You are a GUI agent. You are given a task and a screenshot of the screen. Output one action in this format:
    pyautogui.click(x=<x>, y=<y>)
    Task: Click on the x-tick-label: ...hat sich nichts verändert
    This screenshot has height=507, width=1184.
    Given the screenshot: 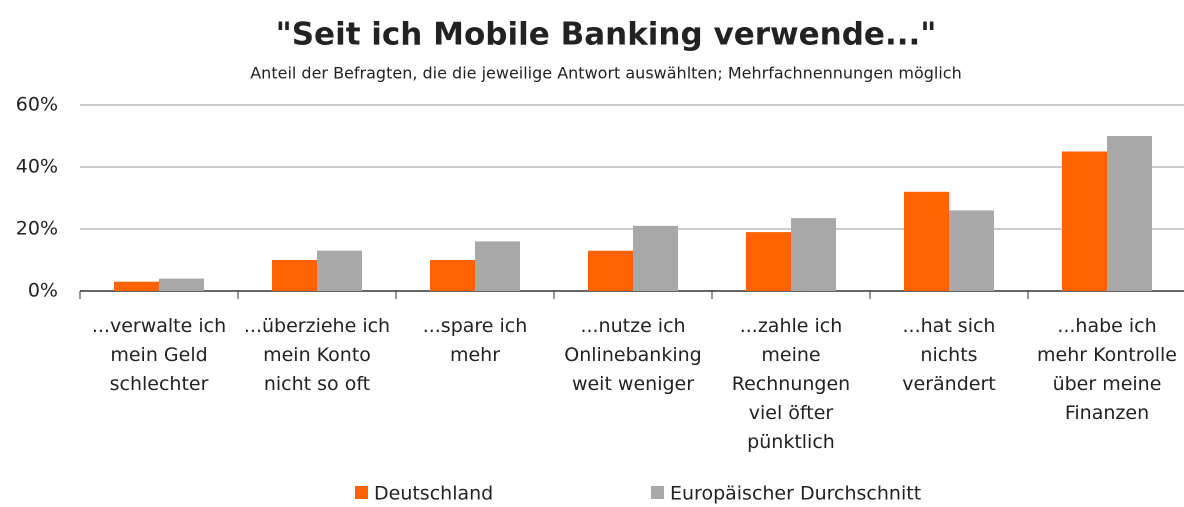 What is the action you would take?
    pyautogui.click(x=949, y=355)
    